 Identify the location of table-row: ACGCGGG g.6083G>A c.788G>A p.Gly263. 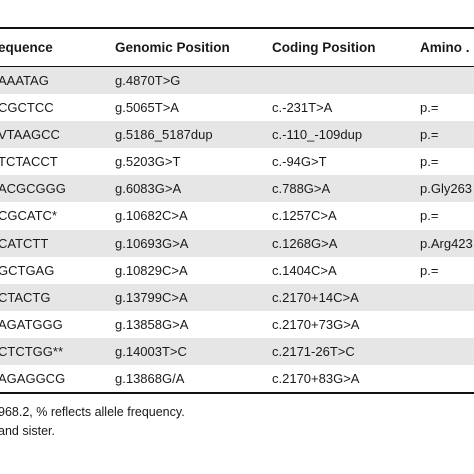
(237, 189).